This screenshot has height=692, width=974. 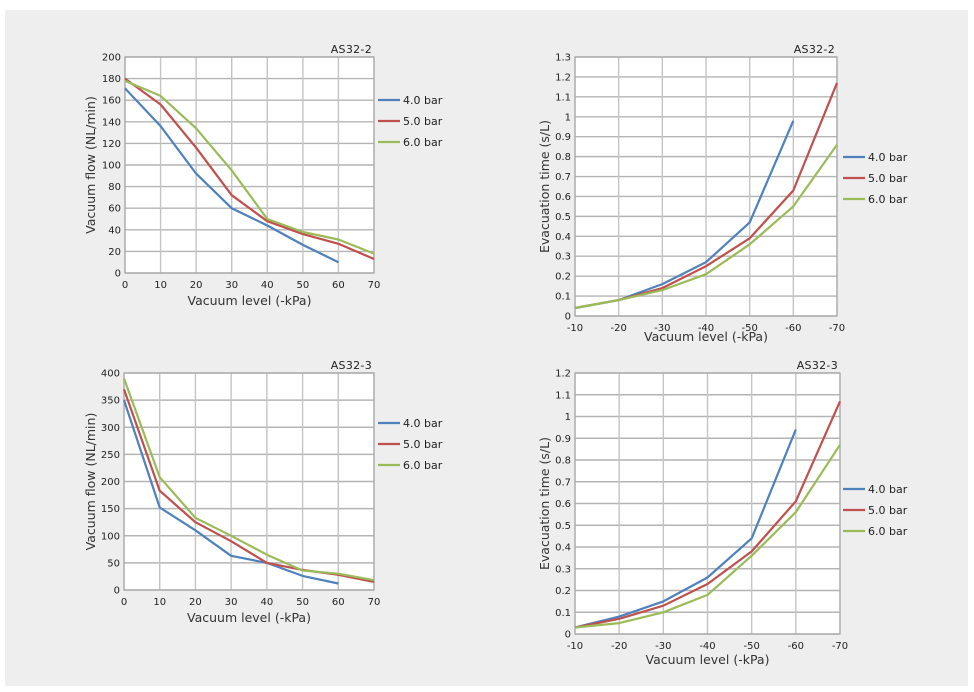 What do you see at coordinates (110, 509) in the screenshot?
I see `y-tick-label: 150` at bounding box center [110, 509].